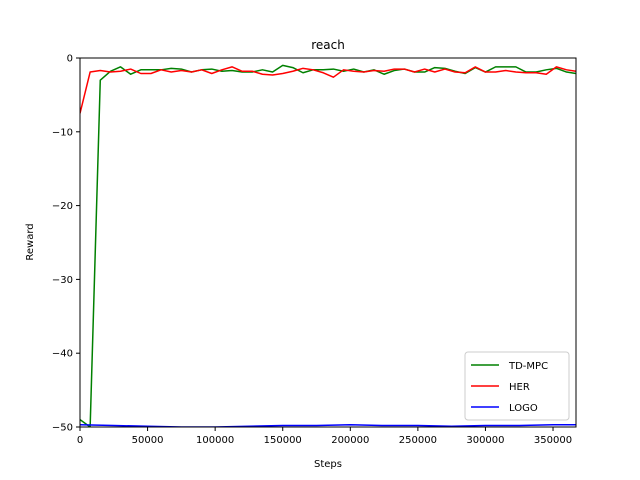  Describe the element at coordinates (283, 440) in the screenshot. I see `x-tick-label: 150000` at that location.